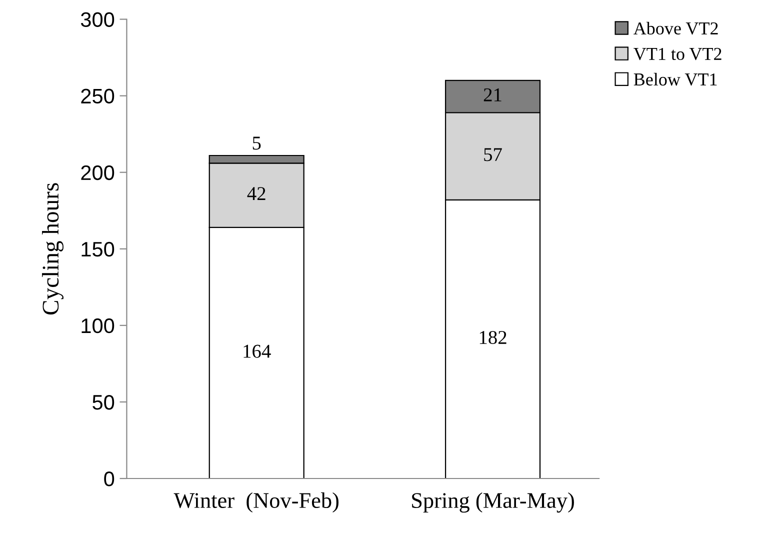  What do you see at coordinates (53, 248) in the screenshot?
I see `y-axis-title: Cycling hours` at bounding box center [53, 248].